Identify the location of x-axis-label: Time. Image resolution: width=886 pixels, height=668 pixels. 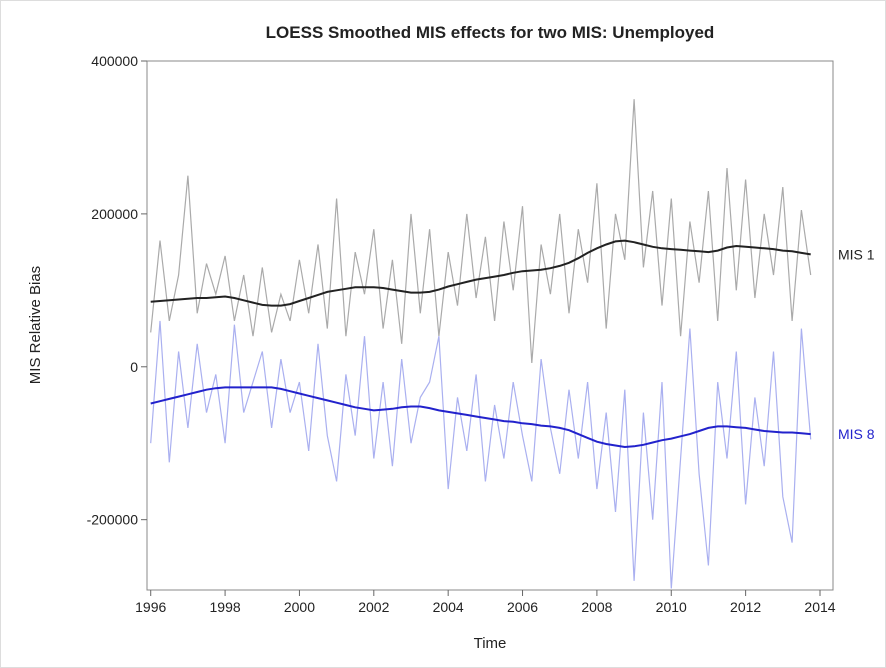
(490, 643).